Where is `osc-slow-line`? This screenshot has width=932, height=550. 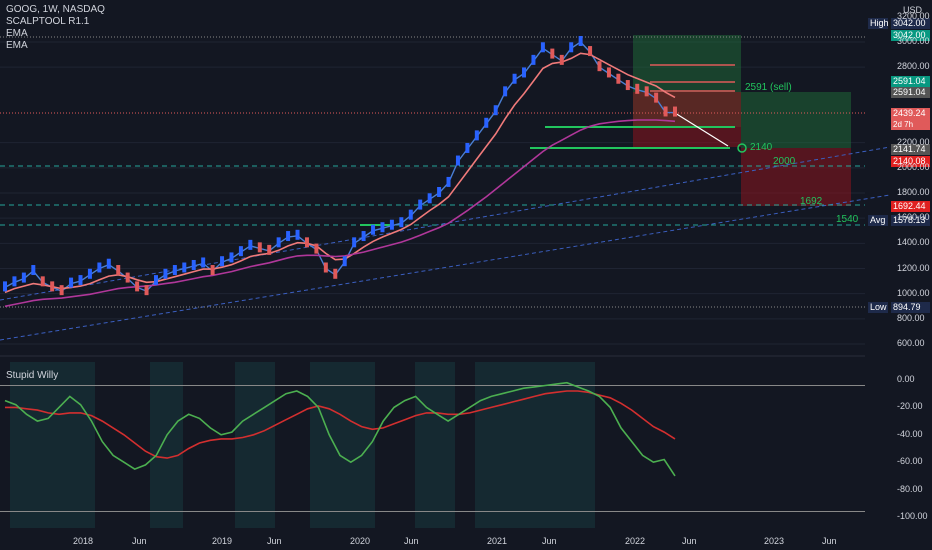 osc-slow-line is located at coordinates (340, 424).